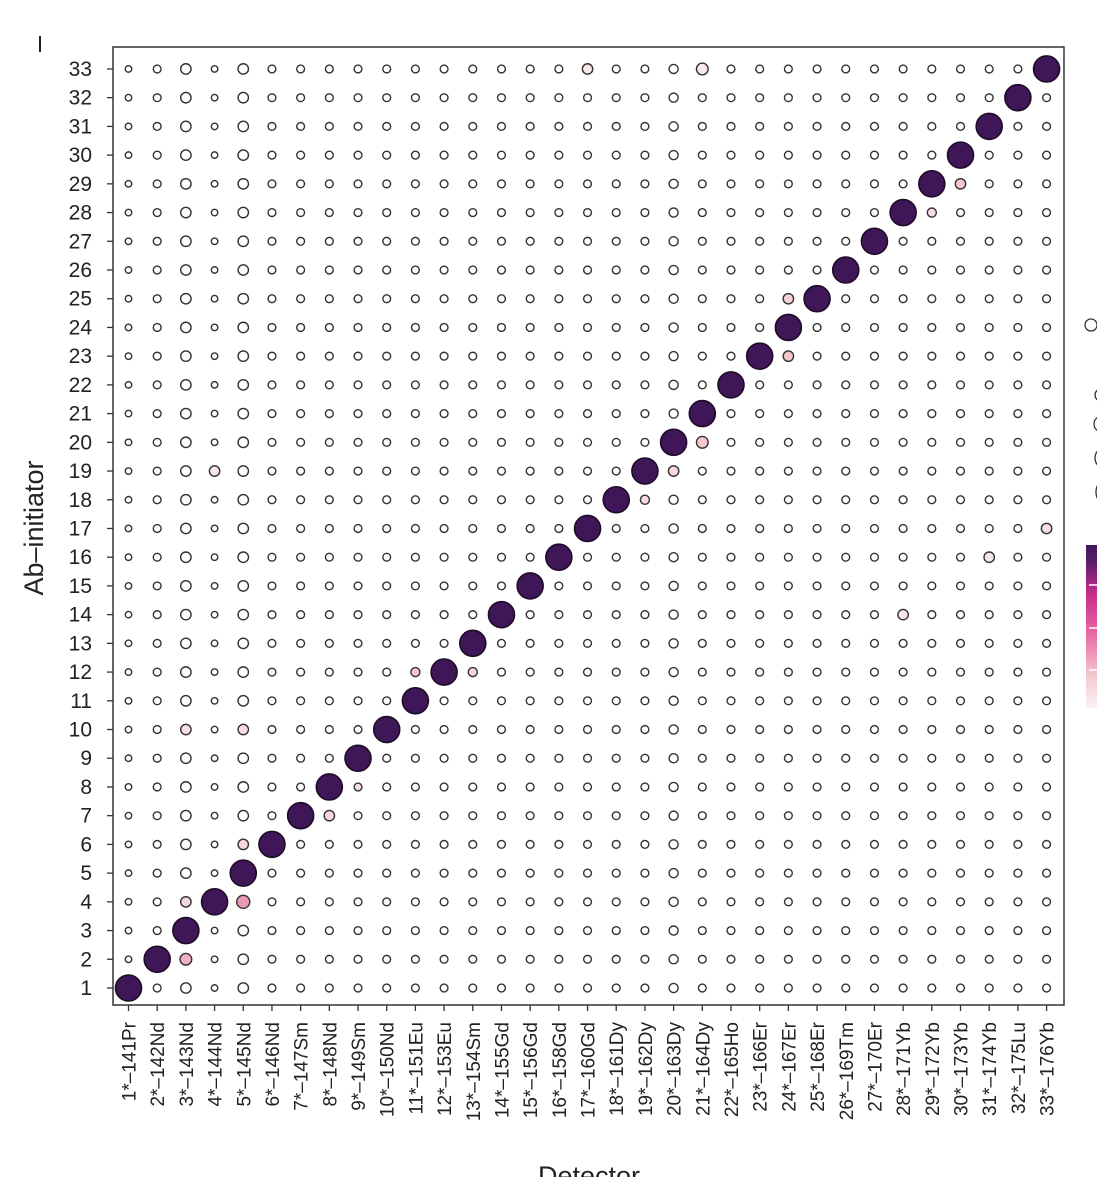 Image resolution: width=1097 pixels, height=1177 pixels. What do you see at coordinates (904, 1069) in the screenshot?
I see `x-tick-label: 28*–171Yb` at bounding box center [904, 1069].